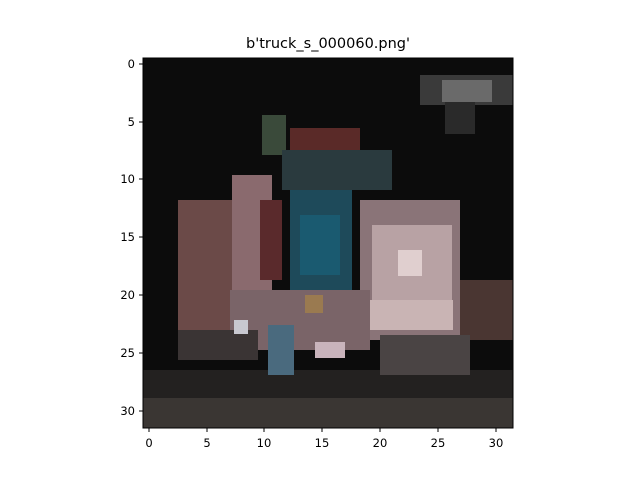 The height and width of the screenshot is (480, 640). What do you see at coordinates (127, 411) in the screenshot?
I see `y-tick-label: 30` at bounding box center [127, 411].